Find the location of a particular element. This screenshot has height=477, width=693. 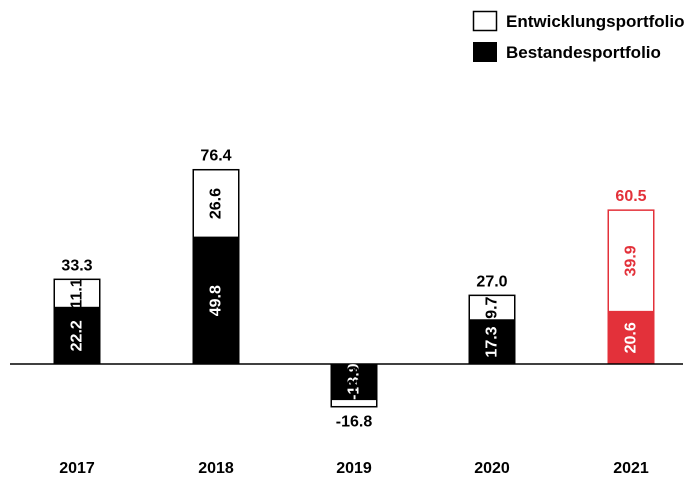

x-tick-label-2017: 2017 is located at coordinates (77, 468).